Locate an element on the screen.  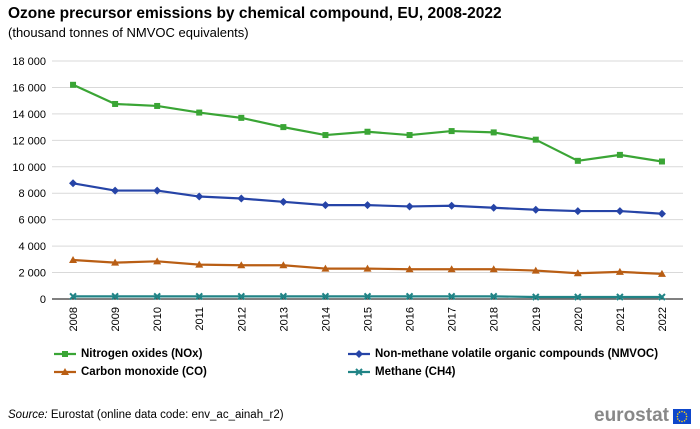
legend-label: Carbon monoxide (CO) is located at coordinates (144, 372).